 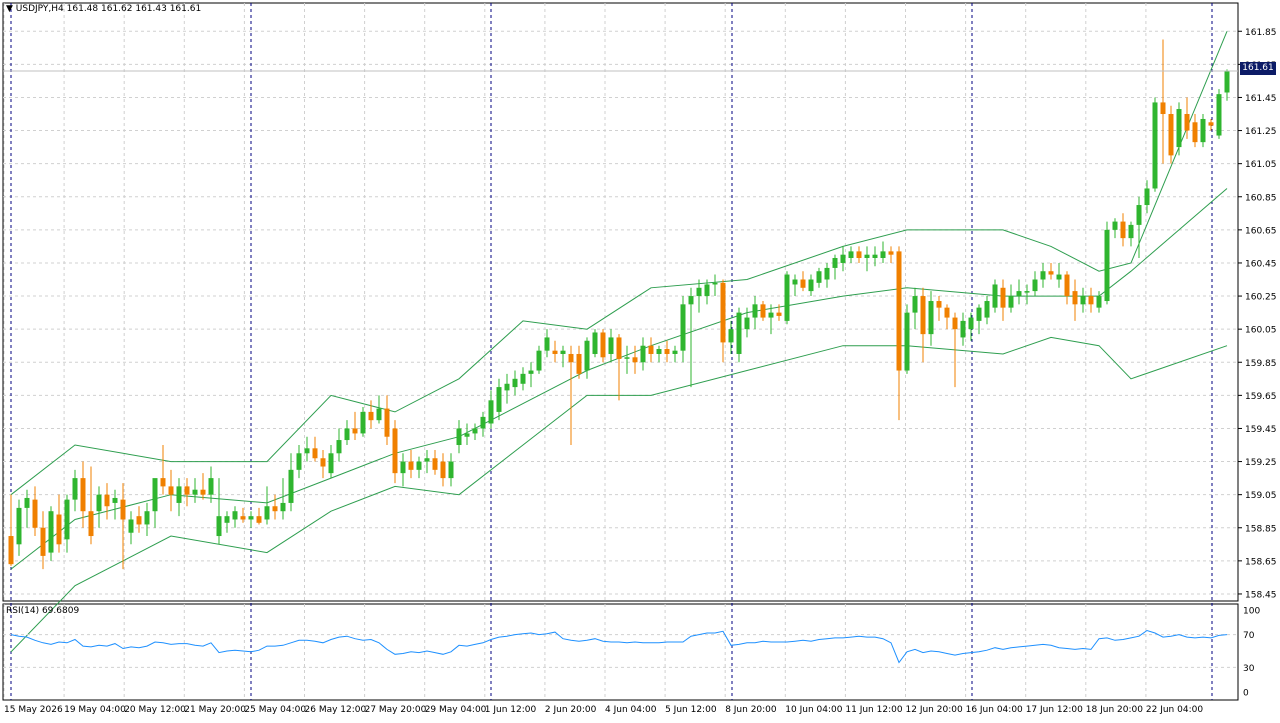 What do you see at coordinates (1261, 264) in the screenshot?
I see `price-tick-label: 160.45` at bounding box center [1261, 264].